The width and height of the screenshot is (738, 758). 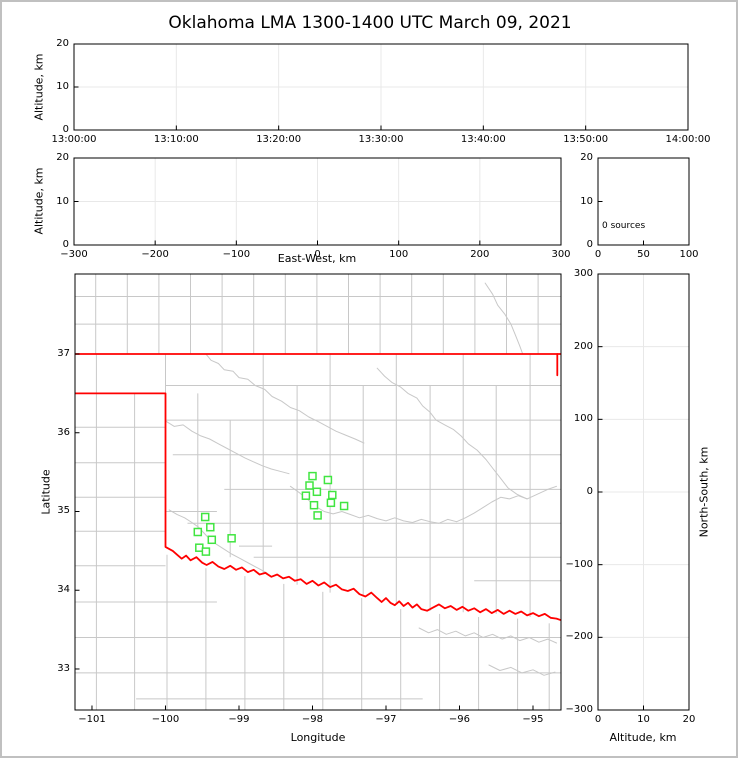 I want to click on map-xtick-label: −100, so click(x=165, y=719).